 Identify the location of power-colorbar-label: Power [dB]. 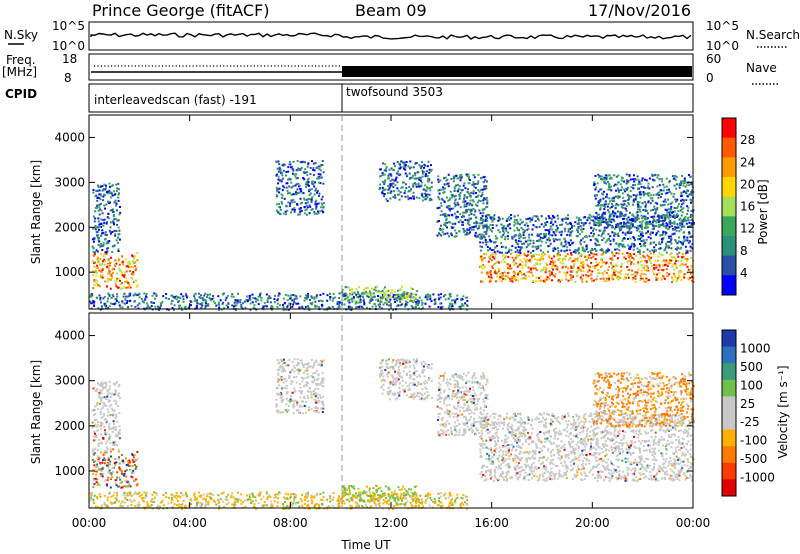
(763, 211).